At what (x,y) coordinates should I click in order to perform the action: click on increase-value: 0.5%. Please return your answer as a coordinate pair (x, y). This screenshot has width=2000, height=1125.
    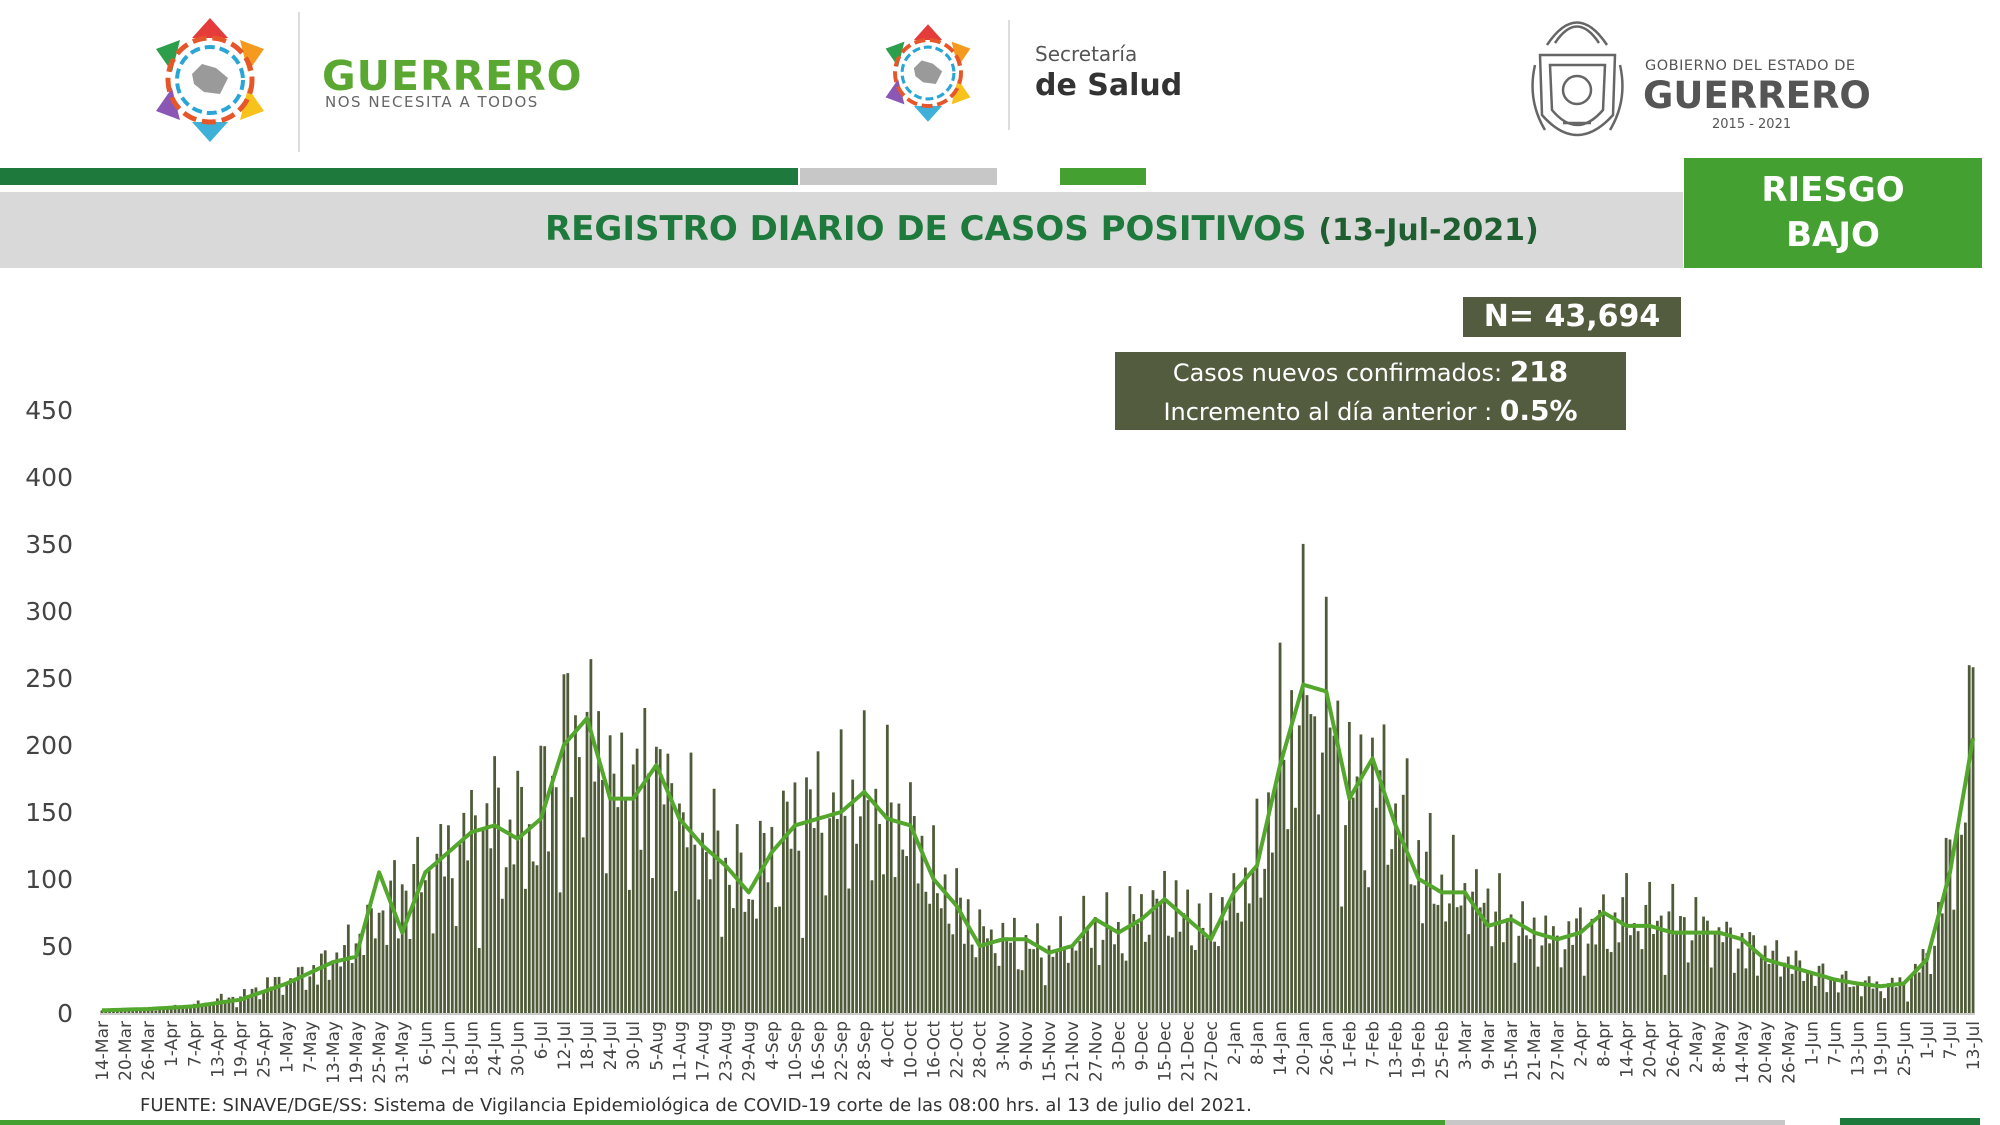
    Looking at the image, I should click on (1538, 410).